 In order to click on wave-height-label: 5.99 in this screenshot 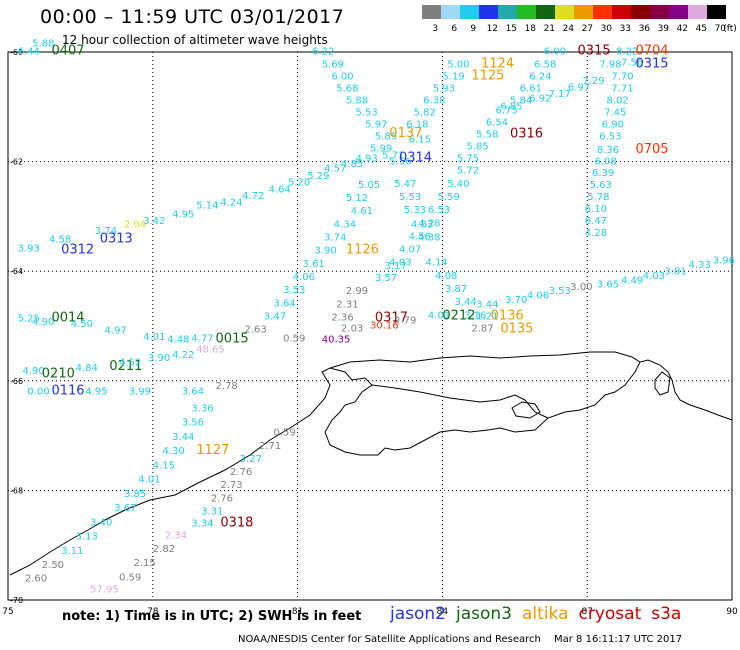, I will do `click(381, 149)`.